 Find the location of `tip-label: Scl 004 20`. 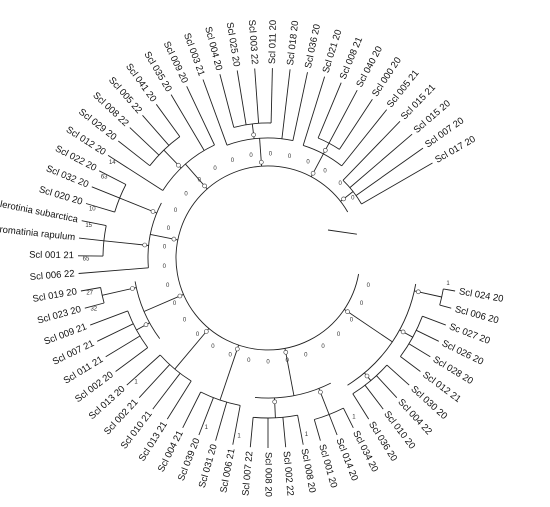

tip-label: Scl 004 20 is located at coordinates (213, 48).